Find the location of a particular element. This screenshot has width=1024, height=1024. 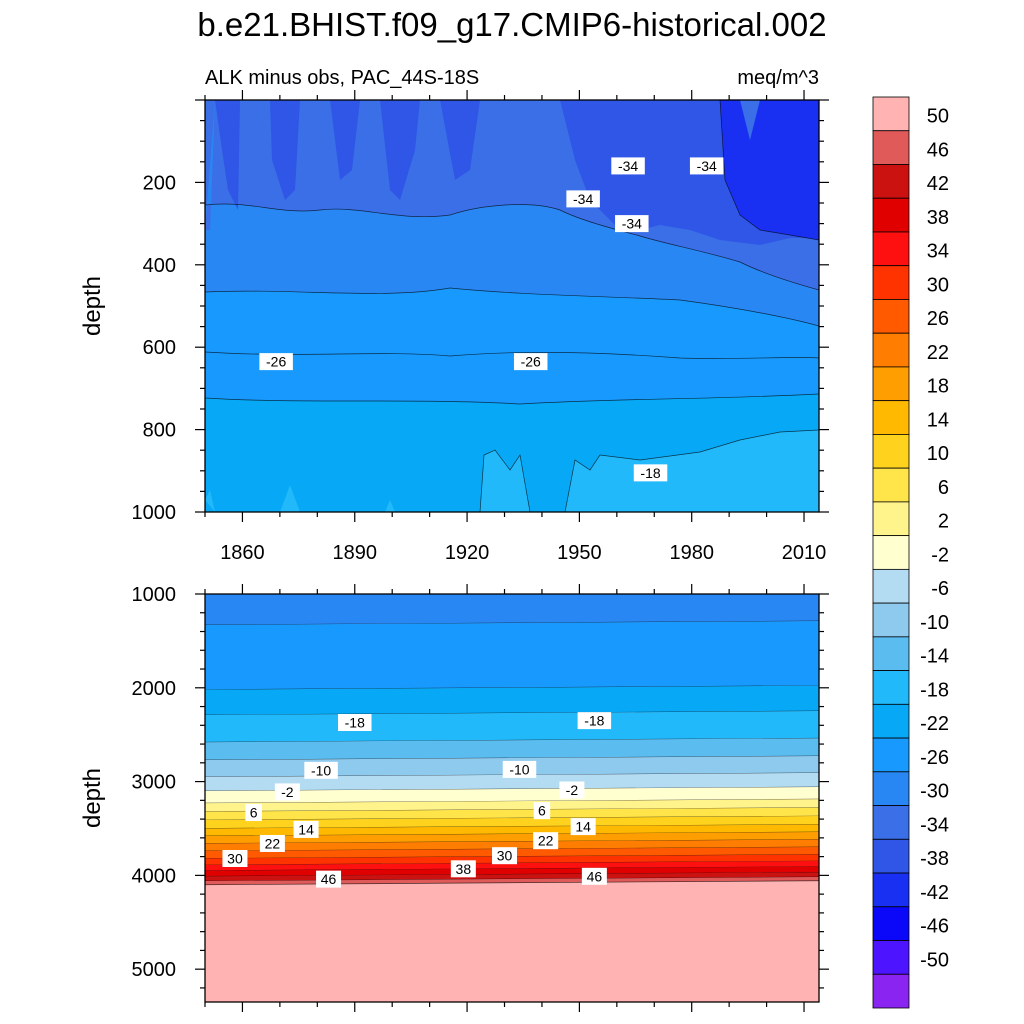

colorbar-label: -2 is located at coordinates (940, 555).